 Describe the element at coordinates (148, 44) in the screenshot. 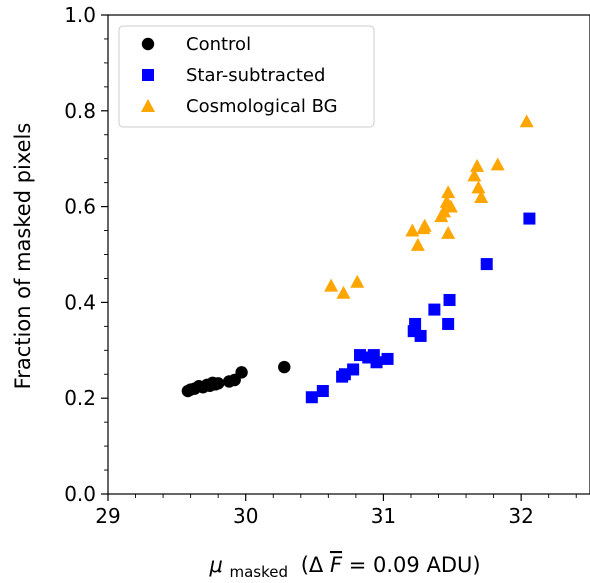

I see `legend-marker-control` at that location.